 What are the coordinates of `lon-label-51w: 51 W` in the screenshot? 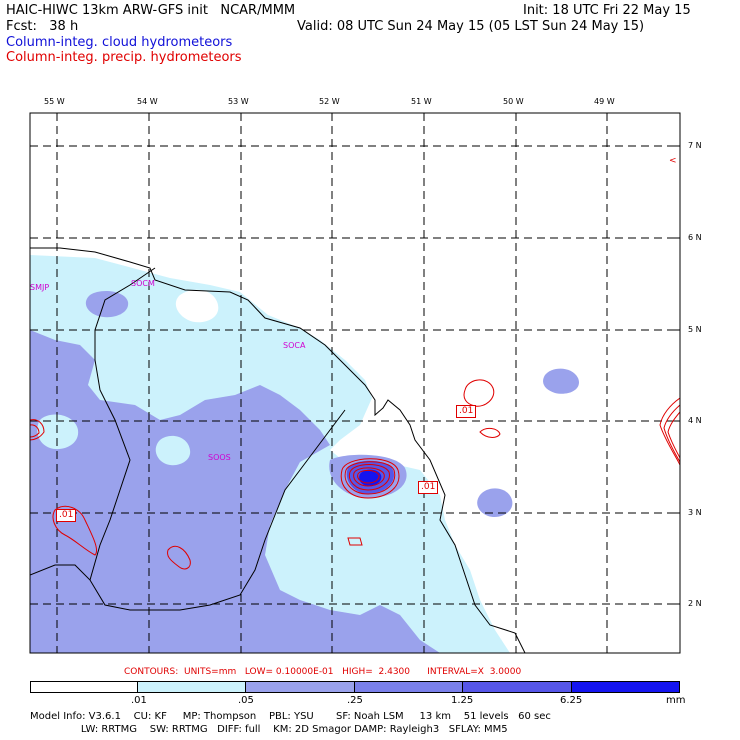 It's located at (421, 101).